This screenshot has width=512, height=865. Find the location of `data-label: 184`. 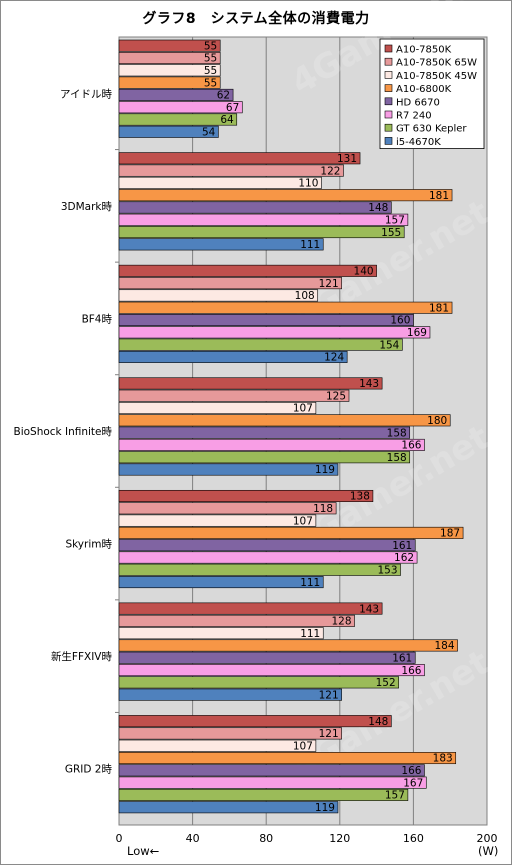

data-label: 184 is located at coordinates (445, 646).